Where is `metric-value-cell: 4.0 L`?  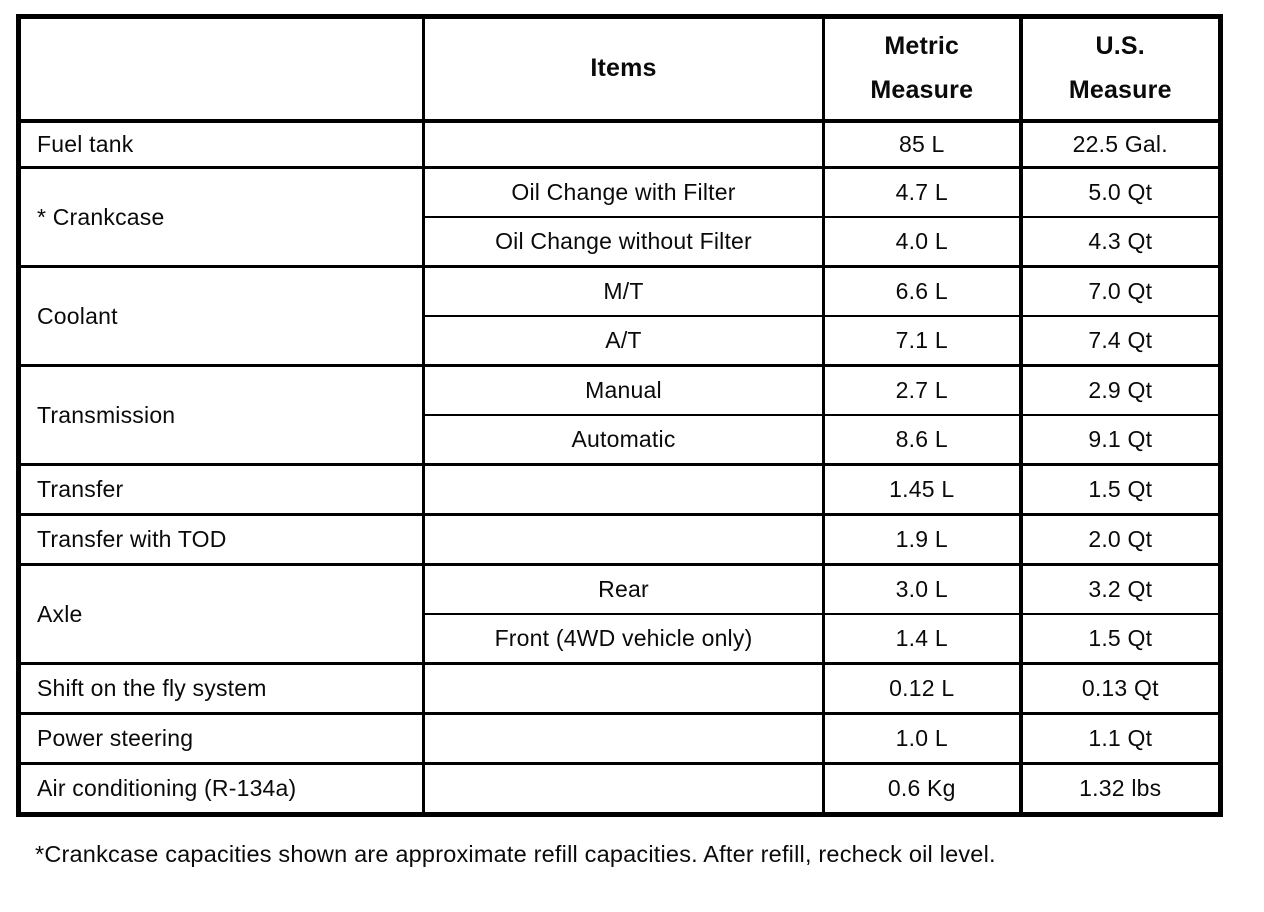 metric-value-cell: 4.0 L is located at coordinates (921, 241).